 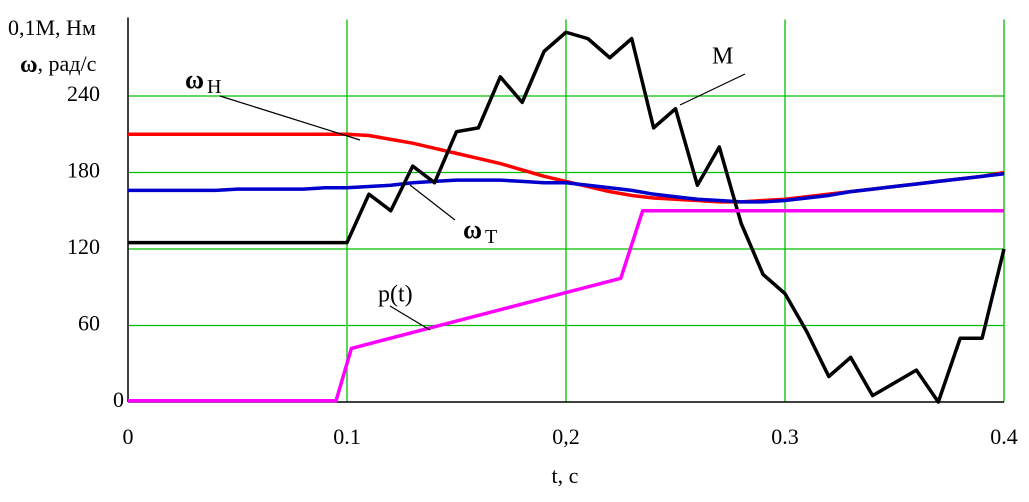 I want to click on annotation-sub: Т, so click(x=491, y=237).